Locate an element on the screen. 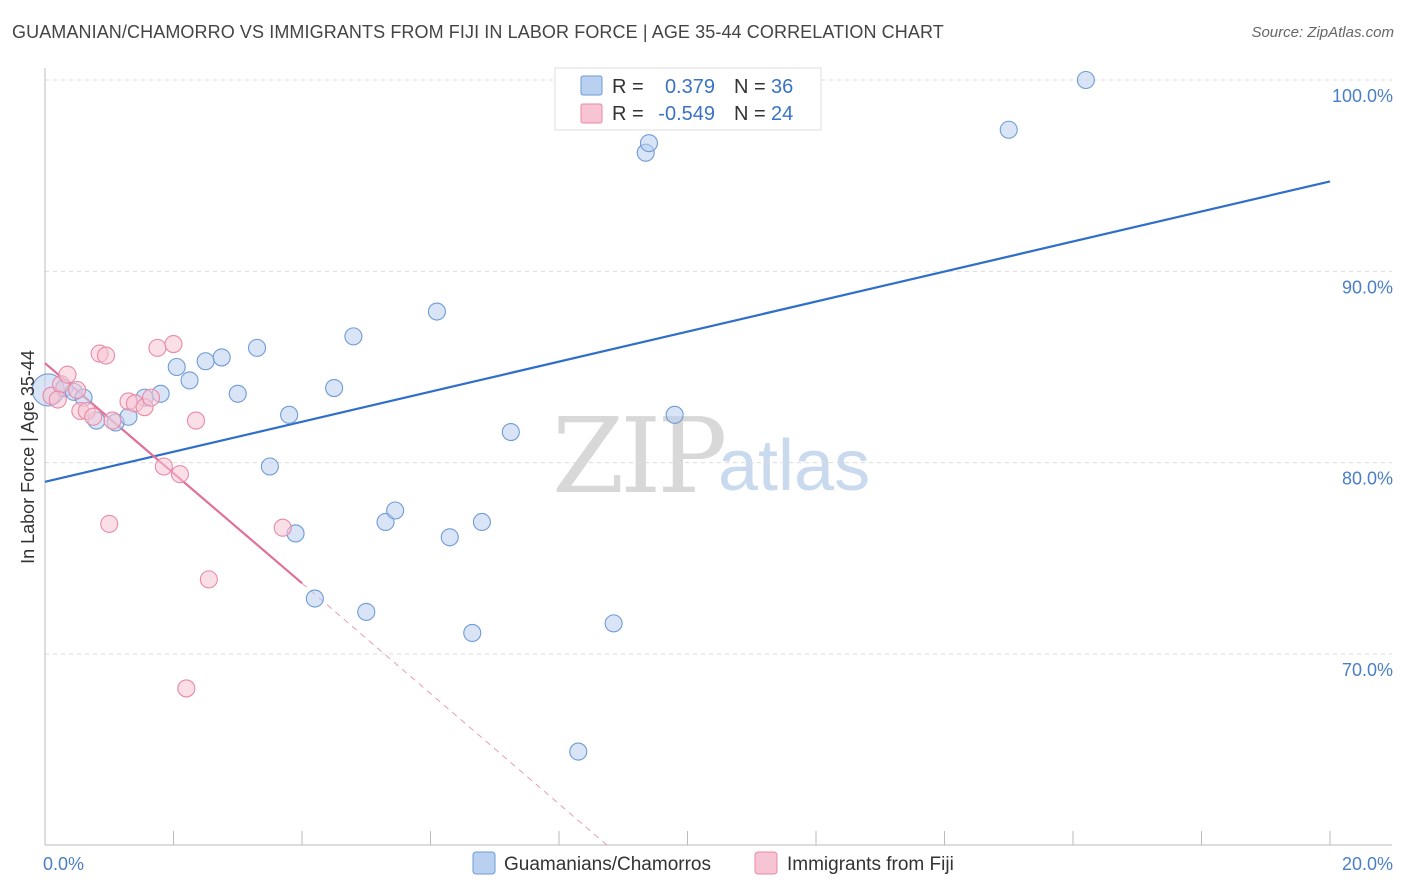  legend-n-value: 36 is located at coordinates (782, 87).